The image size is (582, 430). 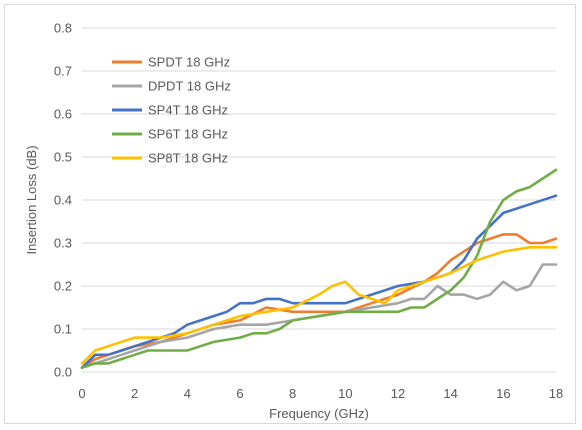 What do you see at coordinates (319, 413) in the screenshot?
I see `x-axis-title: Frequency (GHz)` at bounding box center [319, 413].